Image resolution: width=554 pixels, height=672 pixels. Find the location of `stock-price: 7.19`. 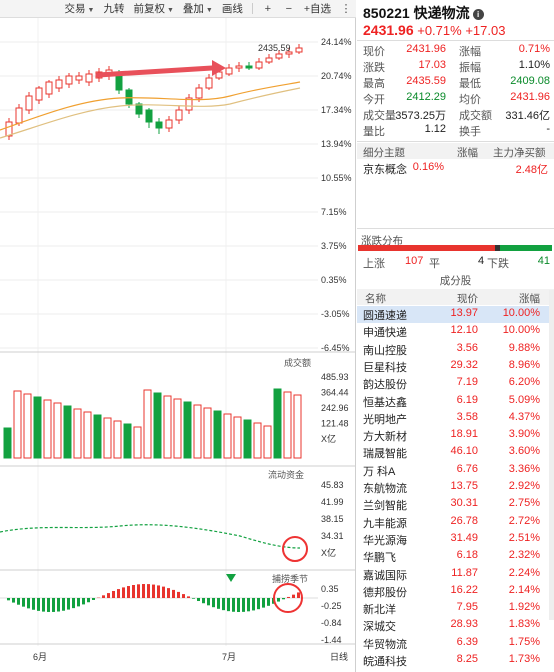

stock-price: 7.19 is located at coordinates (467, 382).